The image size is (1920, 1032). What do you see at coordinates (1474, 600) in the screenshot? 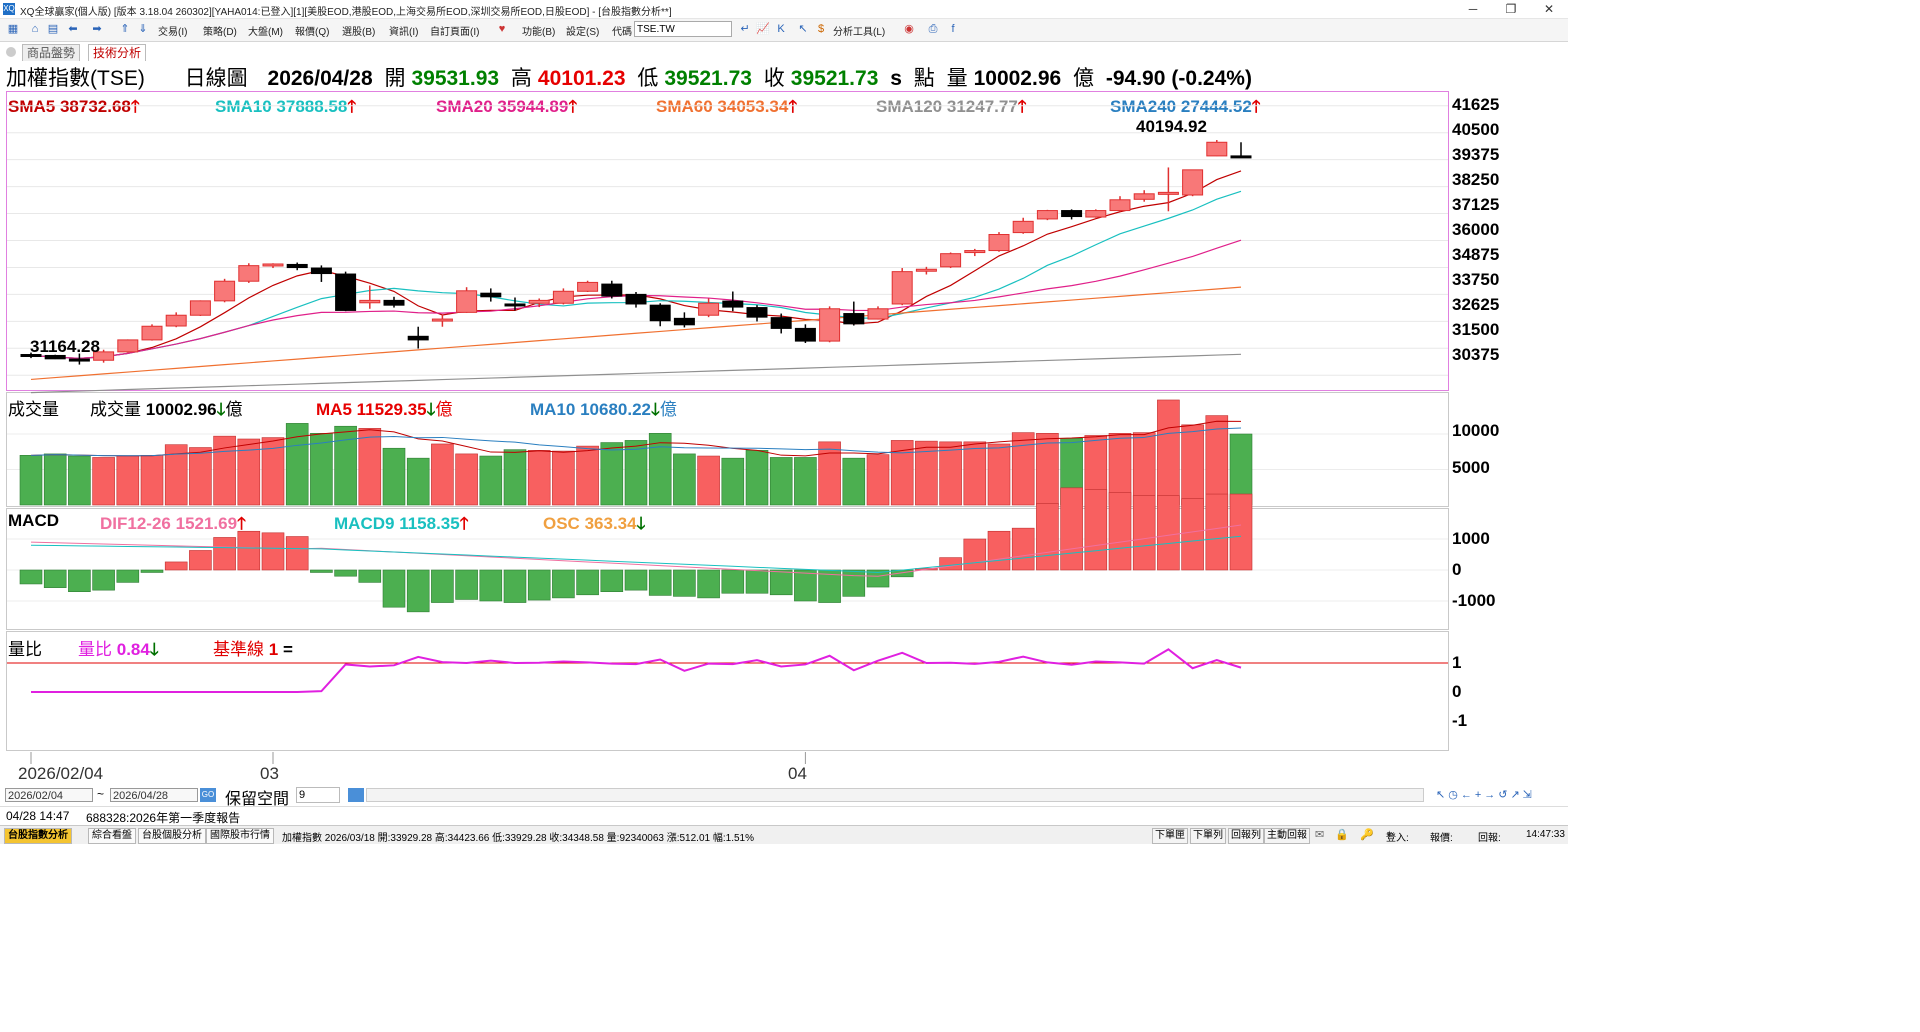
I see `macd-tick: -1000` at bounding box center [1474, 600].